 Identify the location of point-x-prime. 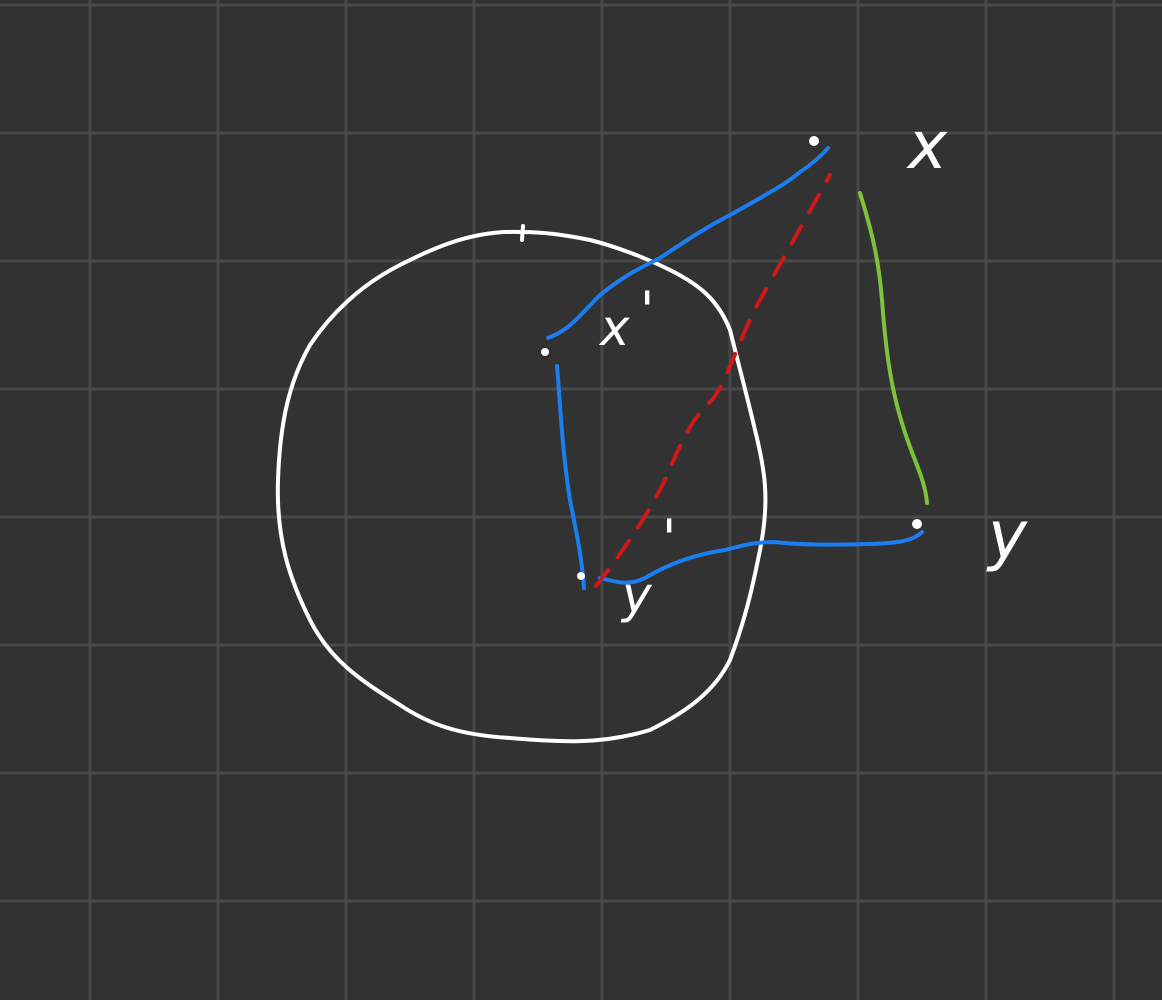
(545, 352).